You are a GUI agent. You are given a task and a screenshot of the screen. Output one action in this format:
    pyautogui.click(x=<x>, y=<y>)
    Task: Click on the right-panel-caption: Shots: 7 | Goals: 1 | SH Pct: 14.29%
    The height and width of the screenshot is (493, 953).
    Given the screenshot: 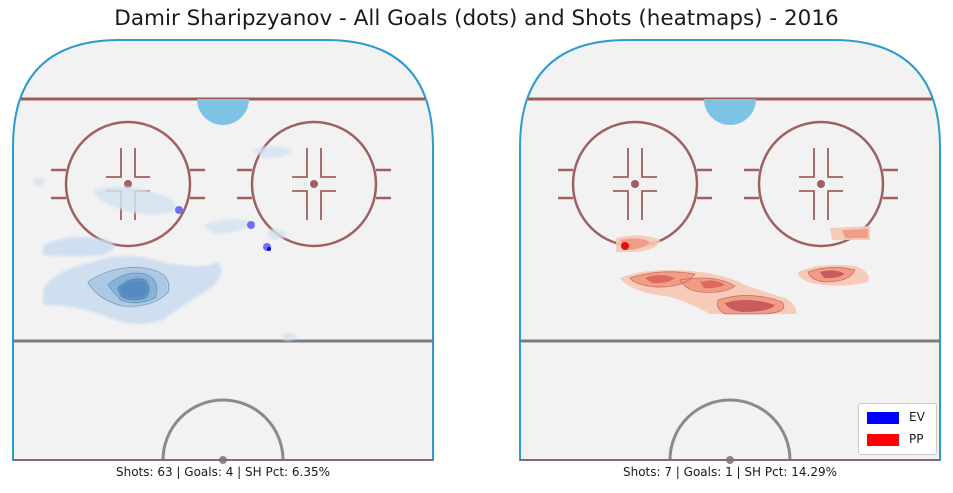 What is the action you would take?
    pyautogui.click(x=730, y=472)
    